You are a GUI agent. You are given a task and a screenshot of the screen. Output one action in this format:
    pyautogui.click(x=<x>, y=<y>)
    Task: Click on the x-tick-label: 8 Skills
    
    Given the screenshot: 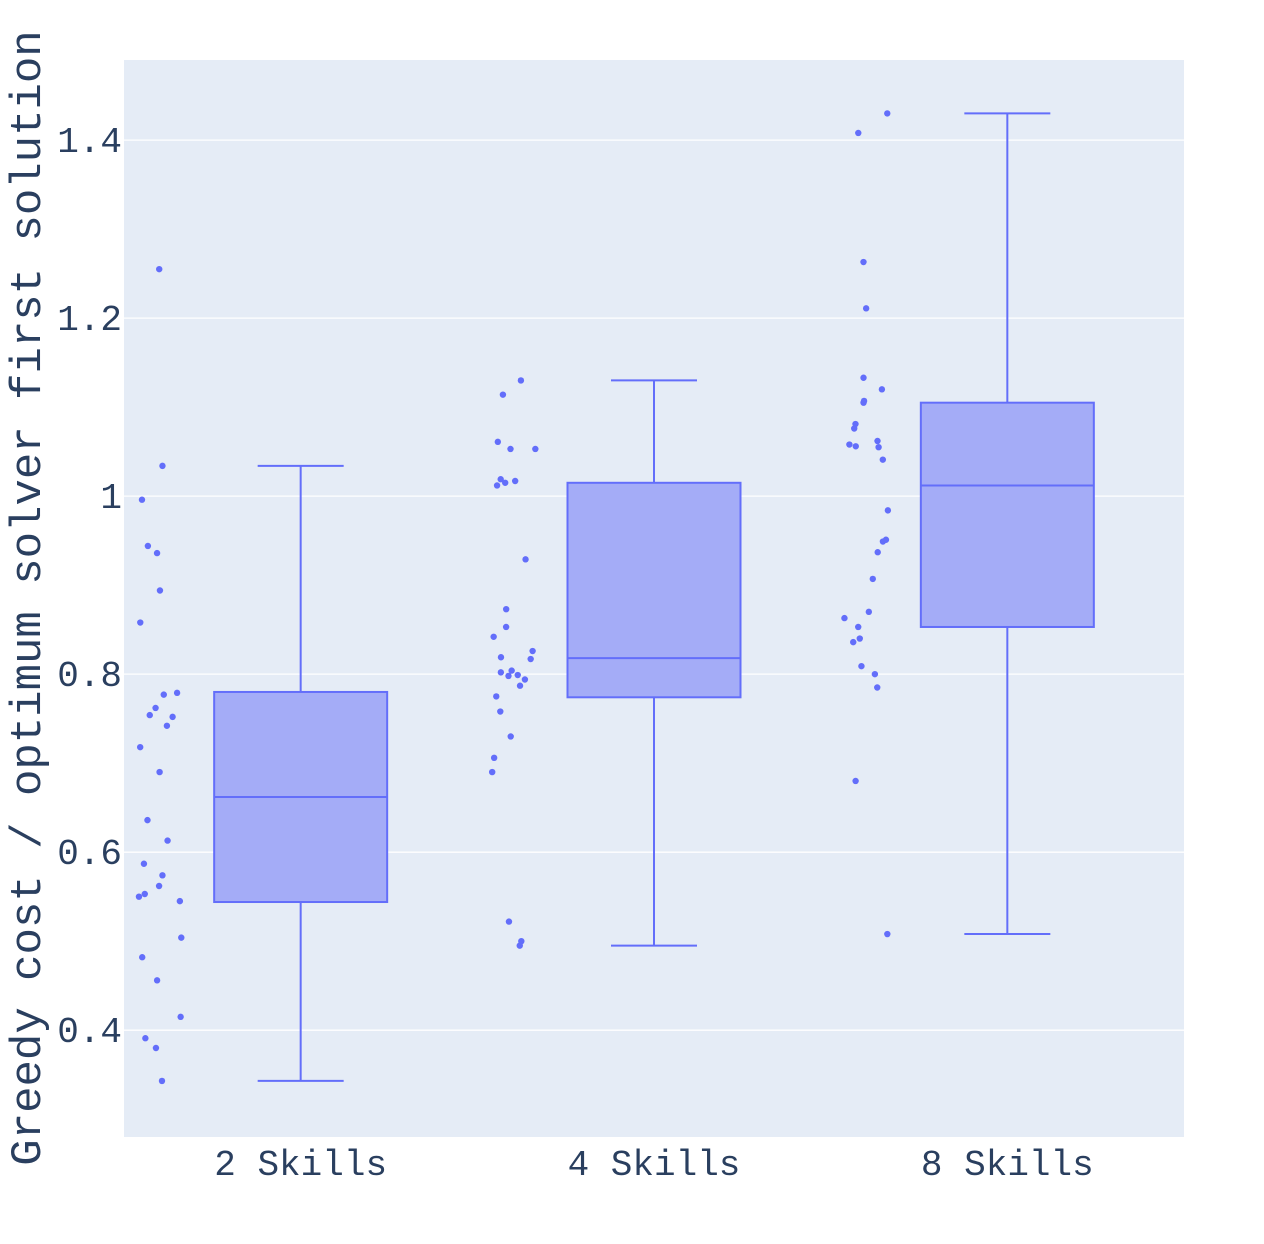 What is the action you would take?
    pyautogui.click(x=1007, y=1165)
    